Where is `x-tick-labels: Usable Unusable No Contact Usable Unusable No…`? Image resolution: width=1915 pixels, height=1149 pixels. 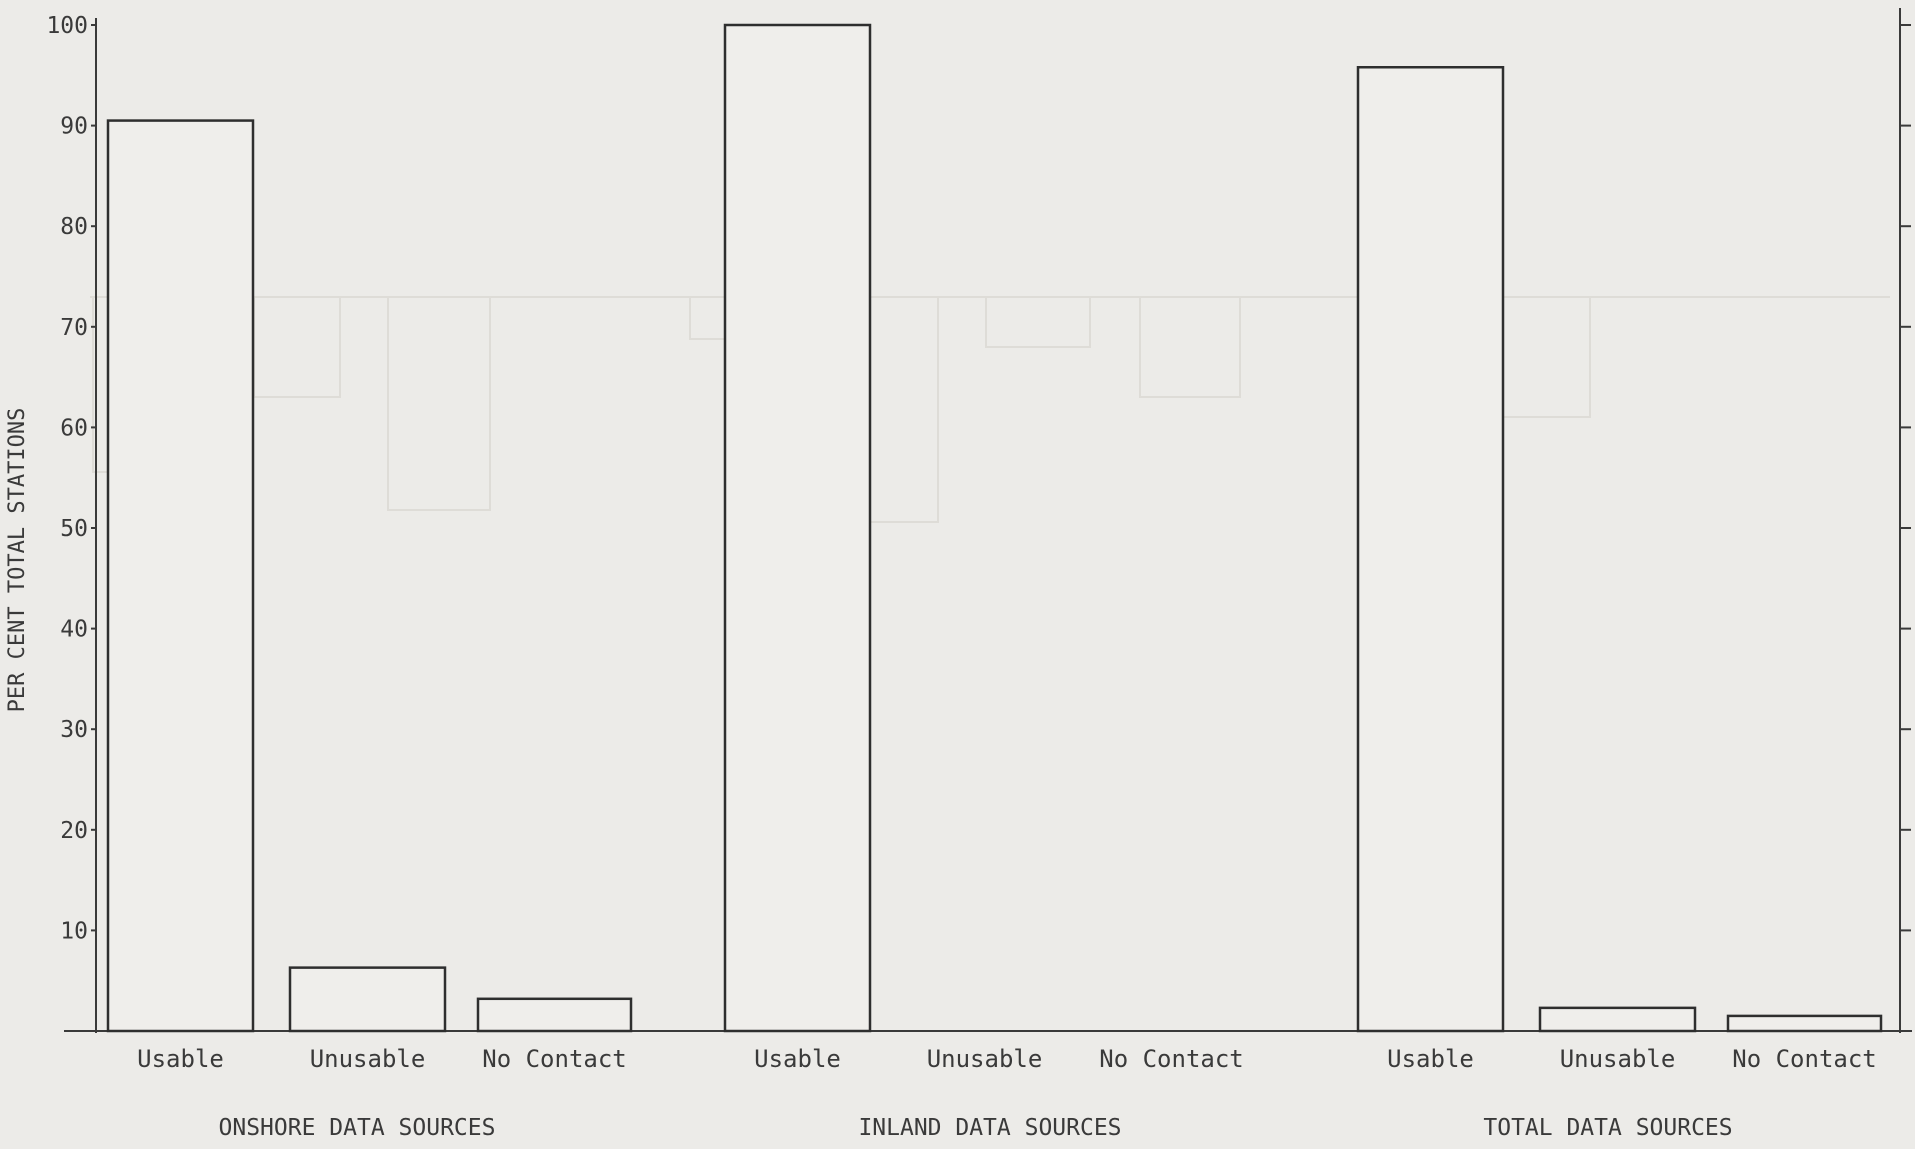 x-tick-labels: Usable Unusable No Contact Usable Unusable No… is located at coordinates (1007, 1059).